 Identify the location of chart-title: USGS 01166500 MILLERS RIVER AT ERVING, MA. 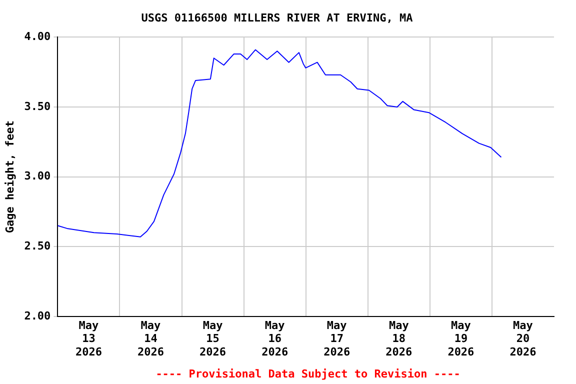
(277, 17).